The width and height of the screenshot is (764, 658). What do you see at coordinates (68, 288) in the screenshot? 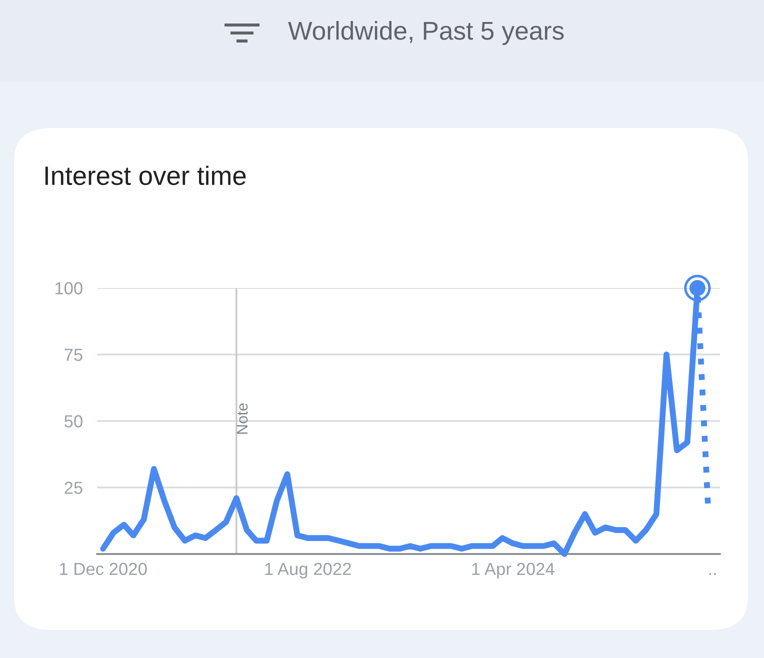
I see `y-tick-label: 100` at bounding box center [68, 288].